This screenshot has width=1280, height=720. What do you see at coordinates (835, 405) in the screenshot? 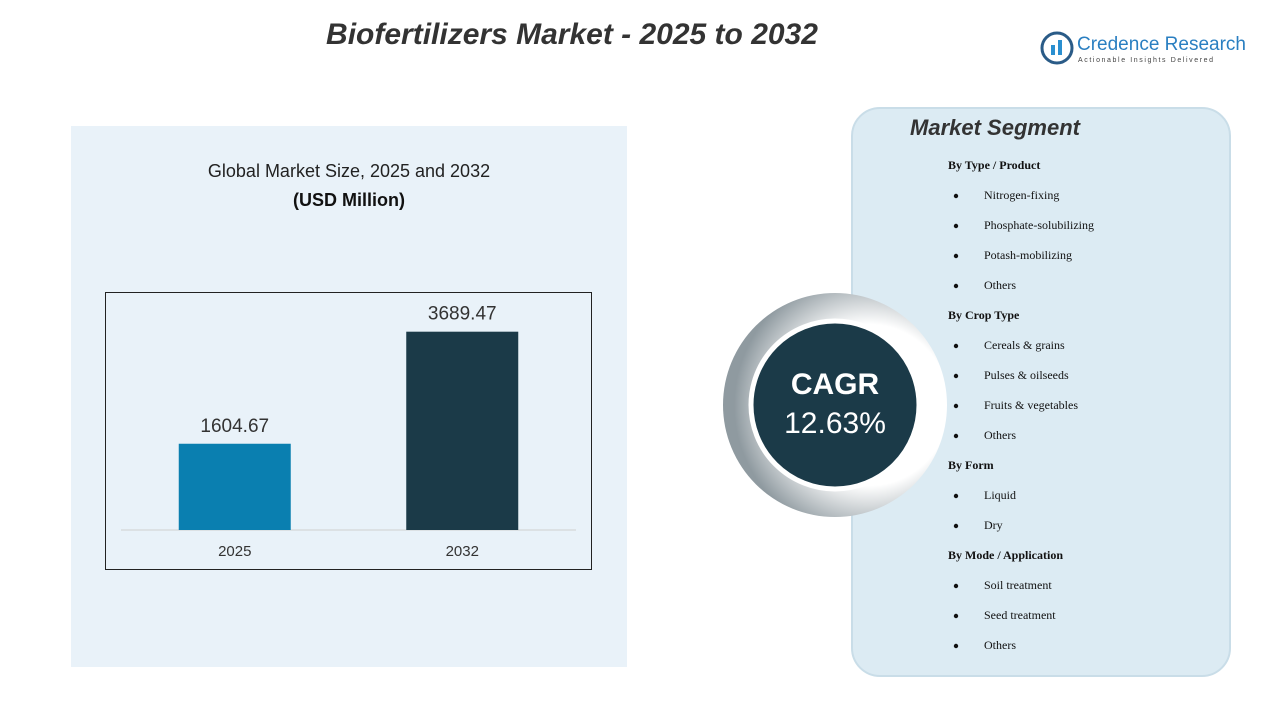
I see `cagr-circle` at bounding box center [835, 405].